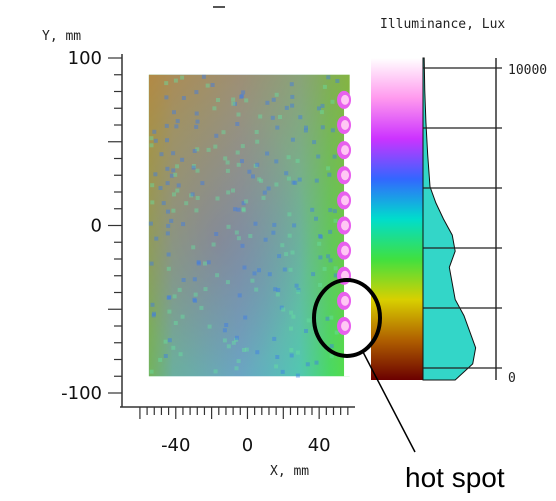  I want to click on histogram: 10000 0, so click(484, 221).